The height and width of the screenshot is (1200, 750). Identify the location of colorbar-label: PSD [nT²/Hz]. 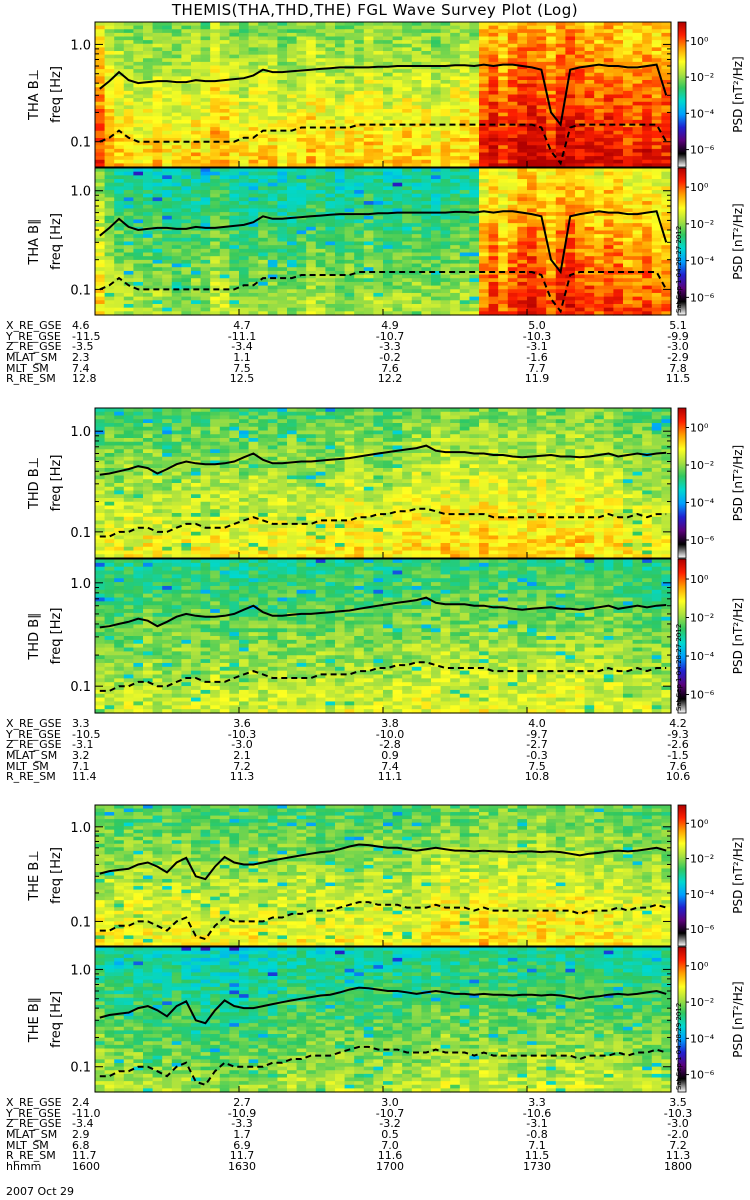
(738, 241).